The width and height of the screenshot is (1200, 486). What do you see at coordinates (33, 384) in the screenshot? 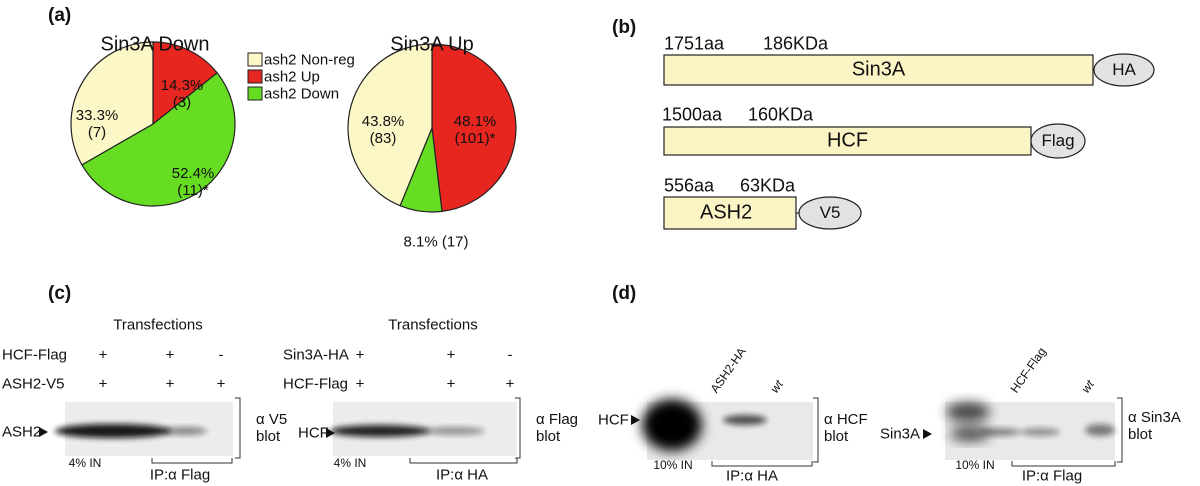
I see `transfection-label: ASH2-V5` at bounding box center [33, 384].